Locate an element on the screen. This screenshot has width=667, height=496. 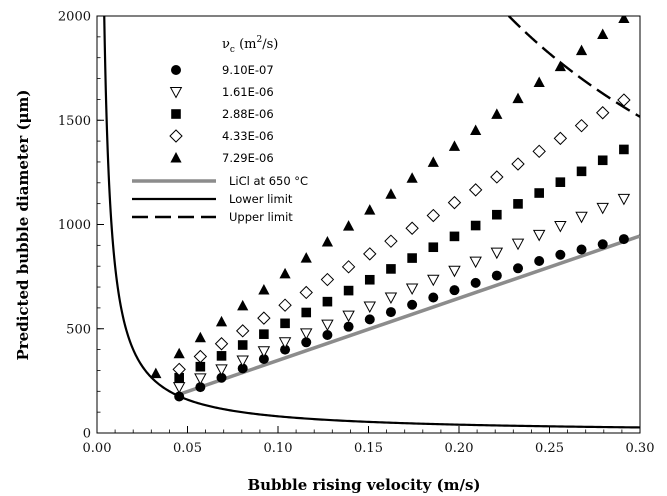
x-tick-label: 0.20 is located at coordinates (459, 448).